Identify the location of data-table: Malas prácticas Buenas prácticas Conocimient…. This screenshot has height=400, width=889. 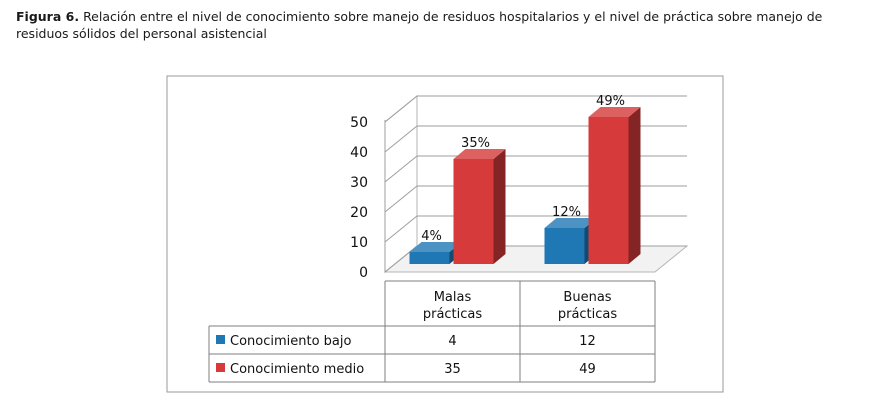
(432, 331).